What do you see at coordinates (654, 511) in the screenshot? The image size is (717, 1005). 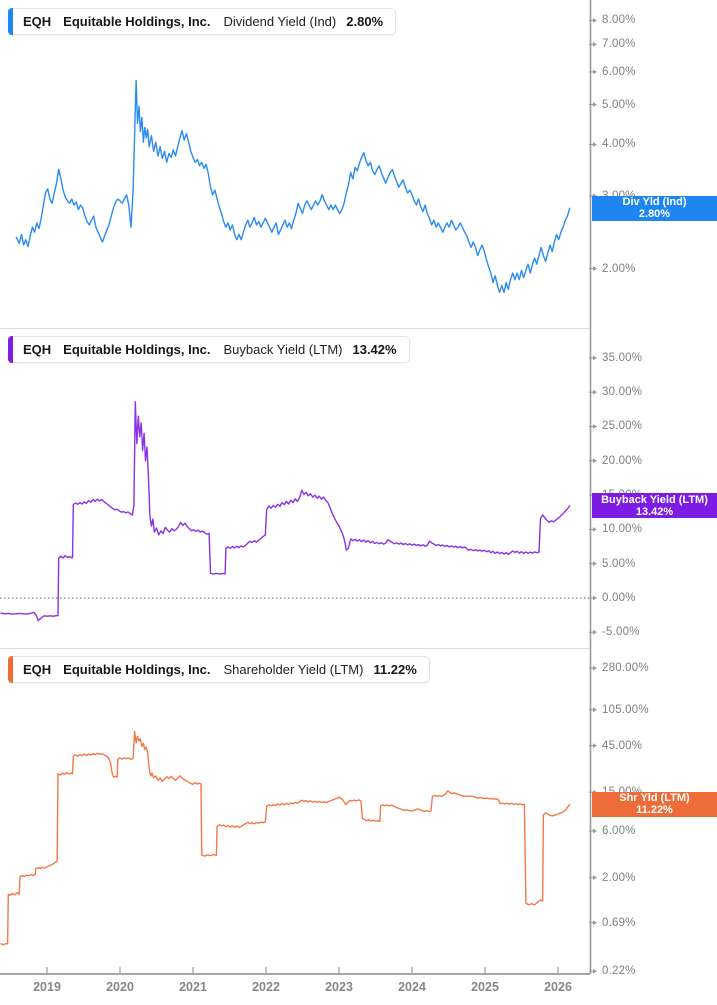 I see `badge-value: 13.42%` at bounding box center [654, 511].